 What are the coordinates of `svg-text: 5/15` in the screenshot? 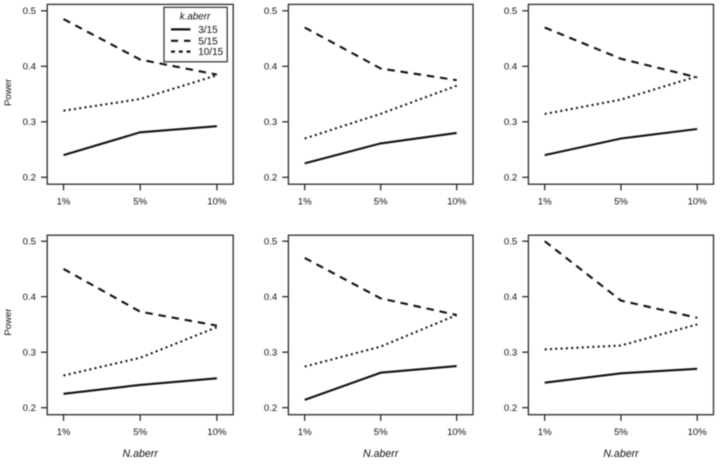 It's located at (208, 41).